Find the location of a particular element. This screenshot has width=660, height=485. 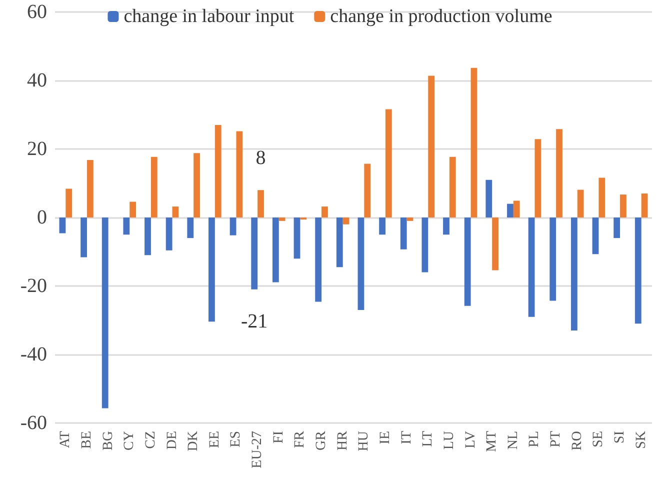

x-tick-label: BE is located at coordinates (86, 440).